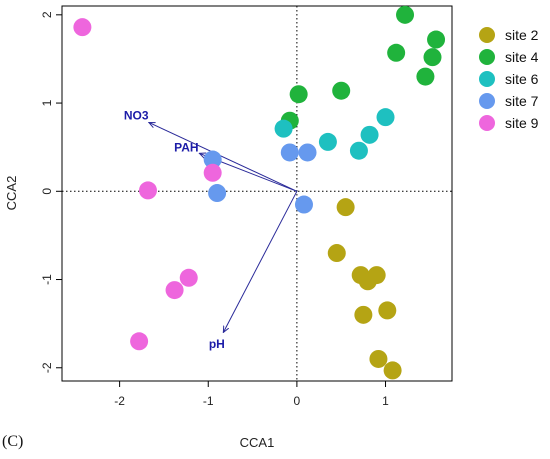 The height and width of the screenshot is (459, 550). Describe the element at coordinates (186, 147) in the screenshot. I see `env-label-pah: PAH` at that location.